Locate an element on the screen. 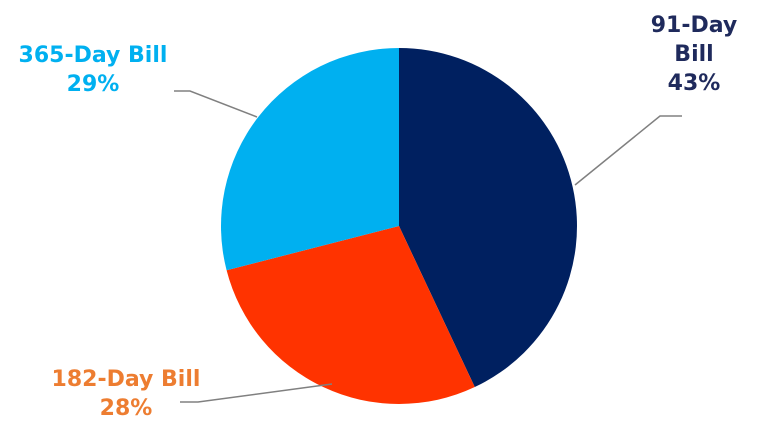 This screenshot has height=424, width=763. slice-name-label: Bill is located at coordinates (693, 54).